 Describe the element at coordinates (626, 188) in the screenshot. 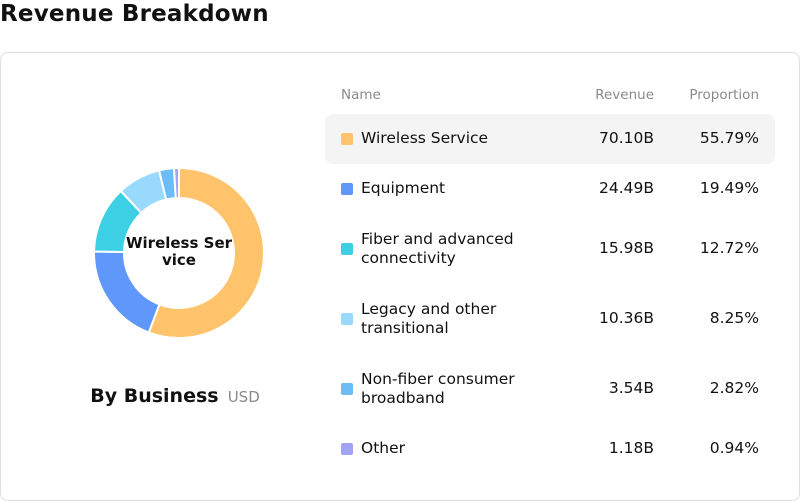

I see `row-revenue: 24.49B` at that location.